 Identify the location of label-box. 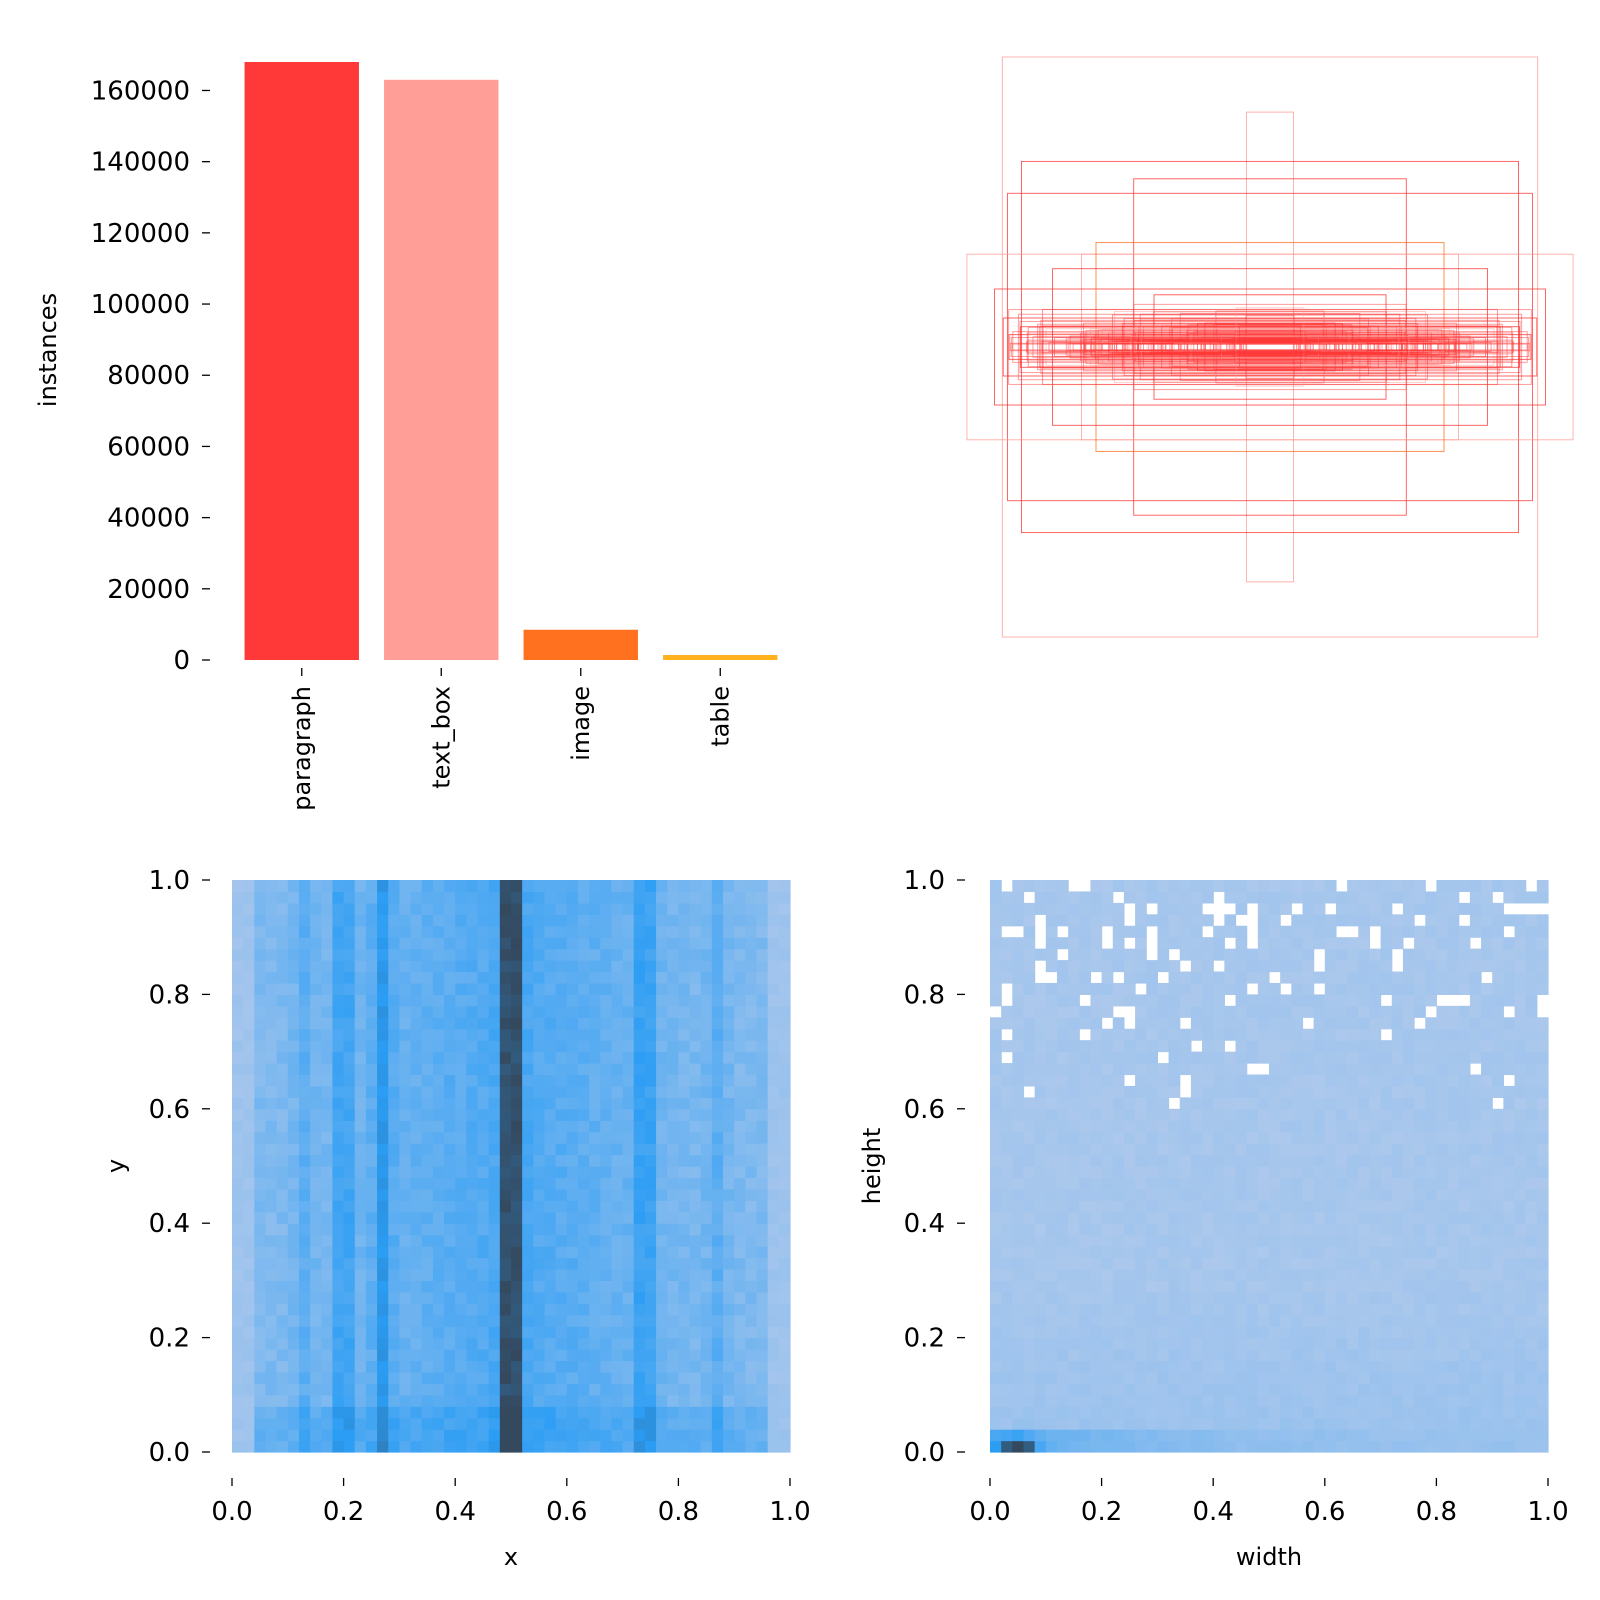
(1270, 347).